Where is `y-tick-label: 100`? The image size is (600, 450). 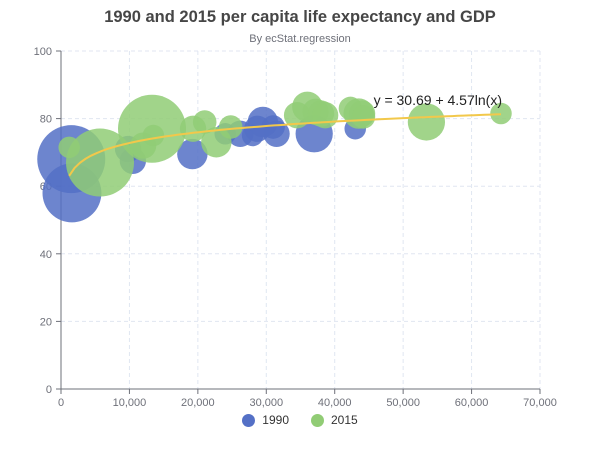 y-tick-label: 100 is located at coordinates (43, 52).